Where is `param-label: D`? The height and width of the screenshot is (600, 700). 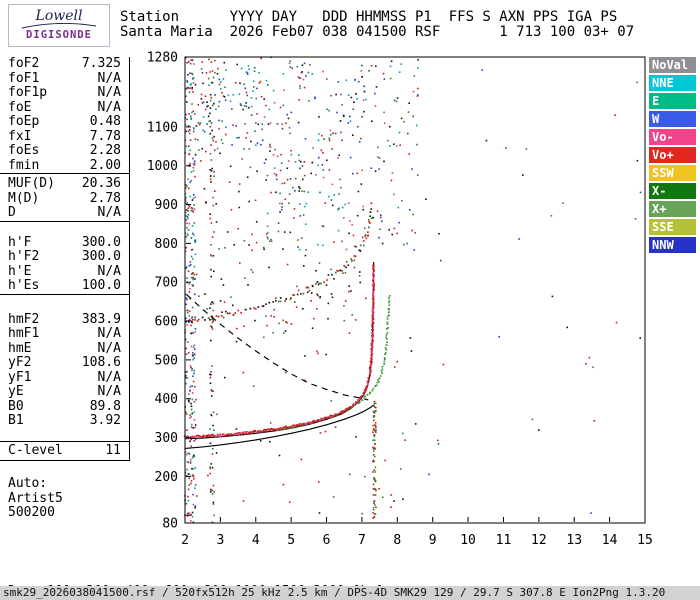
param-label: D is located at coordinates (12, 212).